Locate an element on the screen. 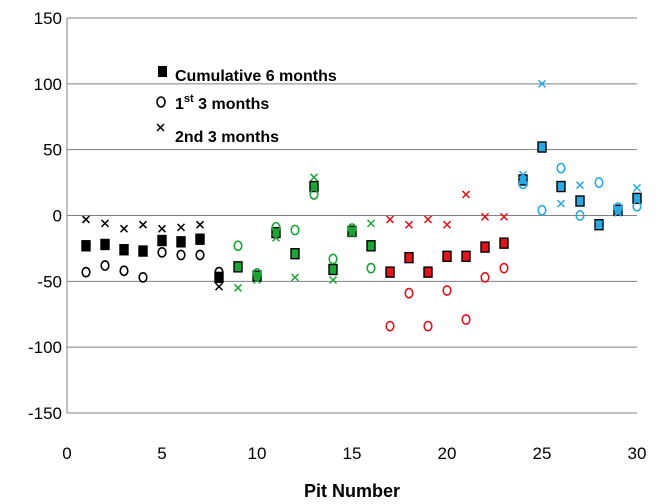 The height and width of the screenshot is (504, 656). y-tick-labels: 150 100 50 0 -50 -100 -150 is located at coordinates (45, 216).